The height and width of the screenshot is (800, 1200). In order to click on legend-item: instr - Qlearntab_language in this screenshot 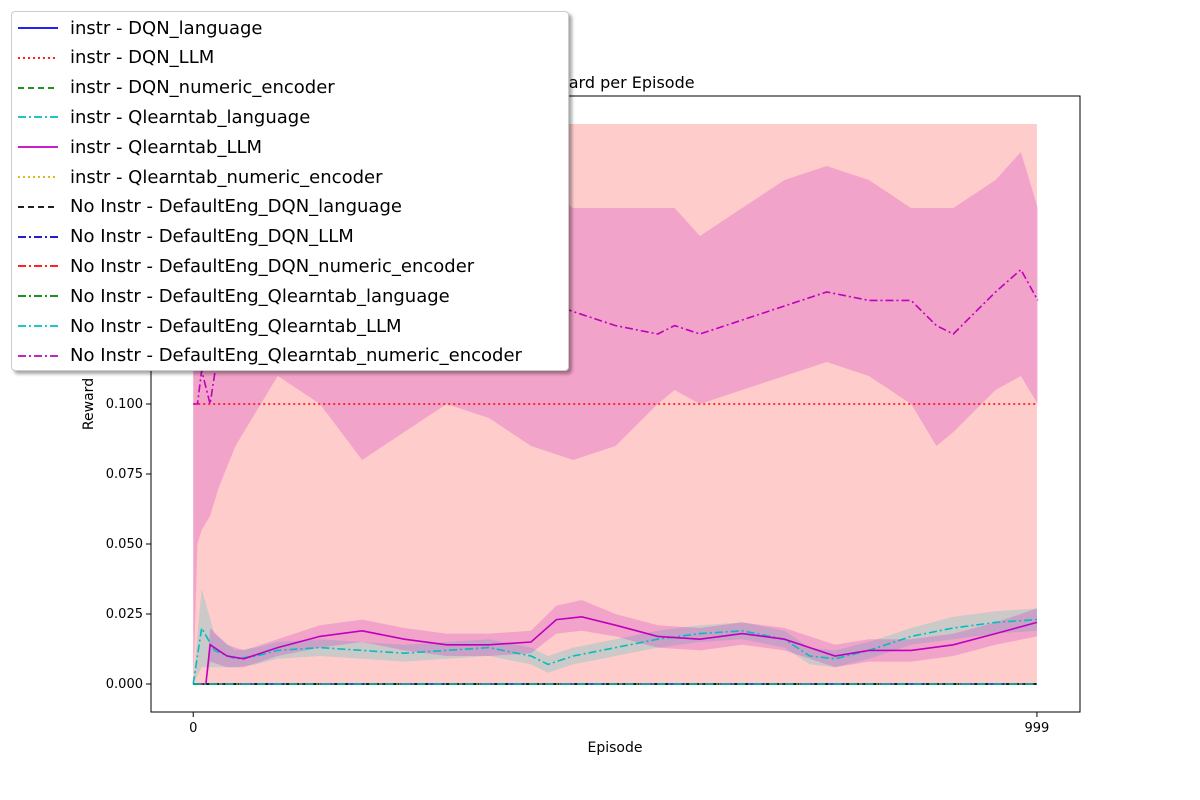, I will do `click(164, 117)`.